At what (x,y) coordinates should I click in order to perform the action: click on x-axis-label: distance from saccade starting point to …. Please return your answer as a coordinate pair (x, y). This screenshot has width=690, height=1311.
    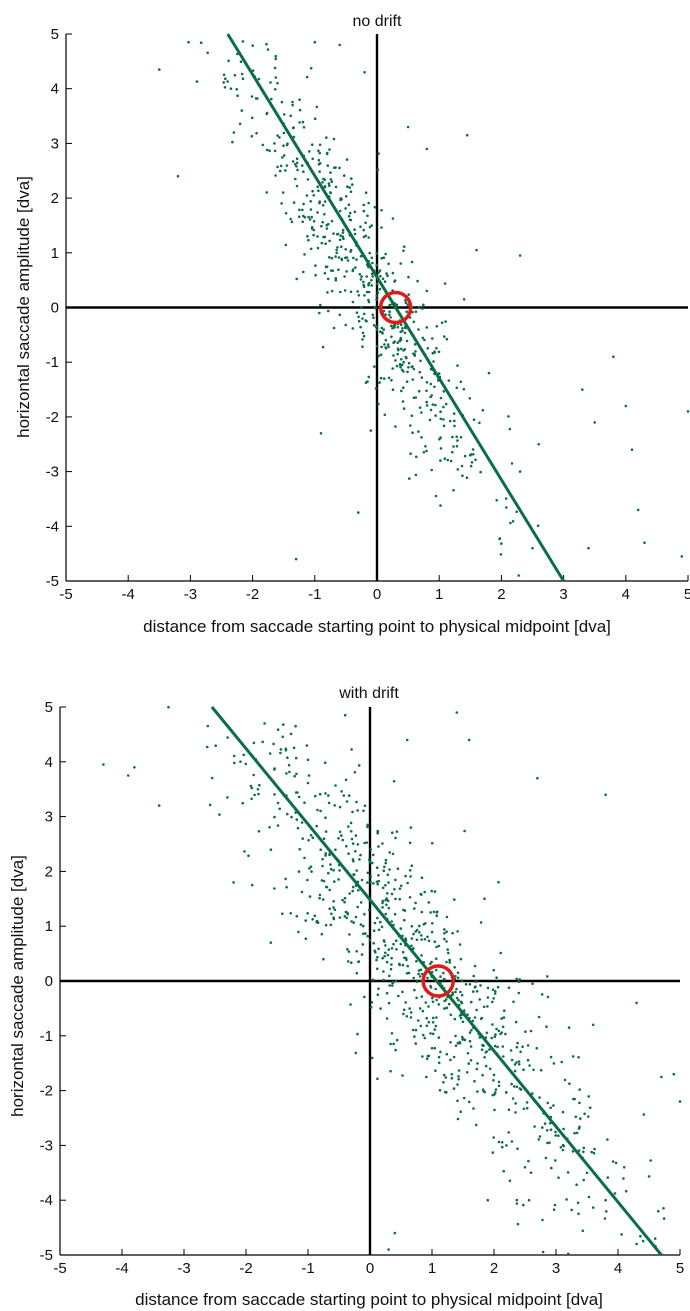
    Looking at the image, I should click on (369, 1299).